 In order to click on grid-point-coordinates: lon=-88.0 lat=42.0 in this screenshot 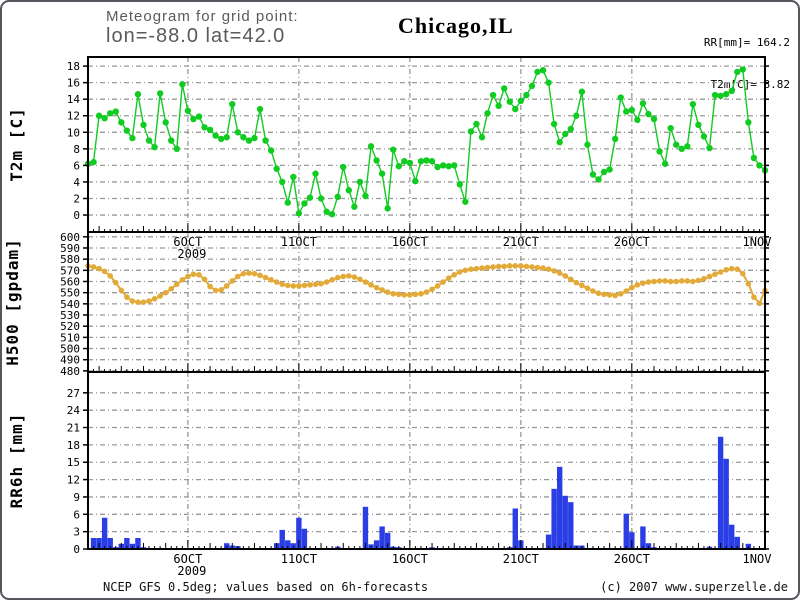, I will do `click(196, 36)`.